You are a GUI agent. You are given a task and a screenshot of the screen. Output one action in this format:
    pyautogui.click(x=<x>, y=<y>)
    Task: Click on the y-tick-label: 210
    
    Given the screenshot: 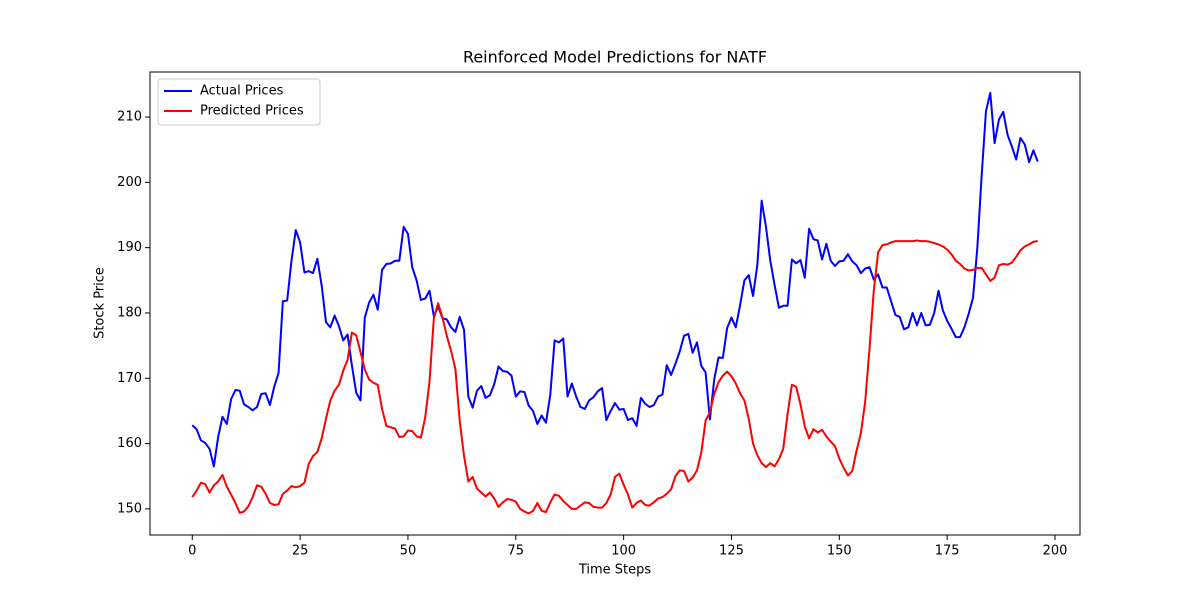 What is the action you would take?
    pyautogui.click(x=129, y=117)
    